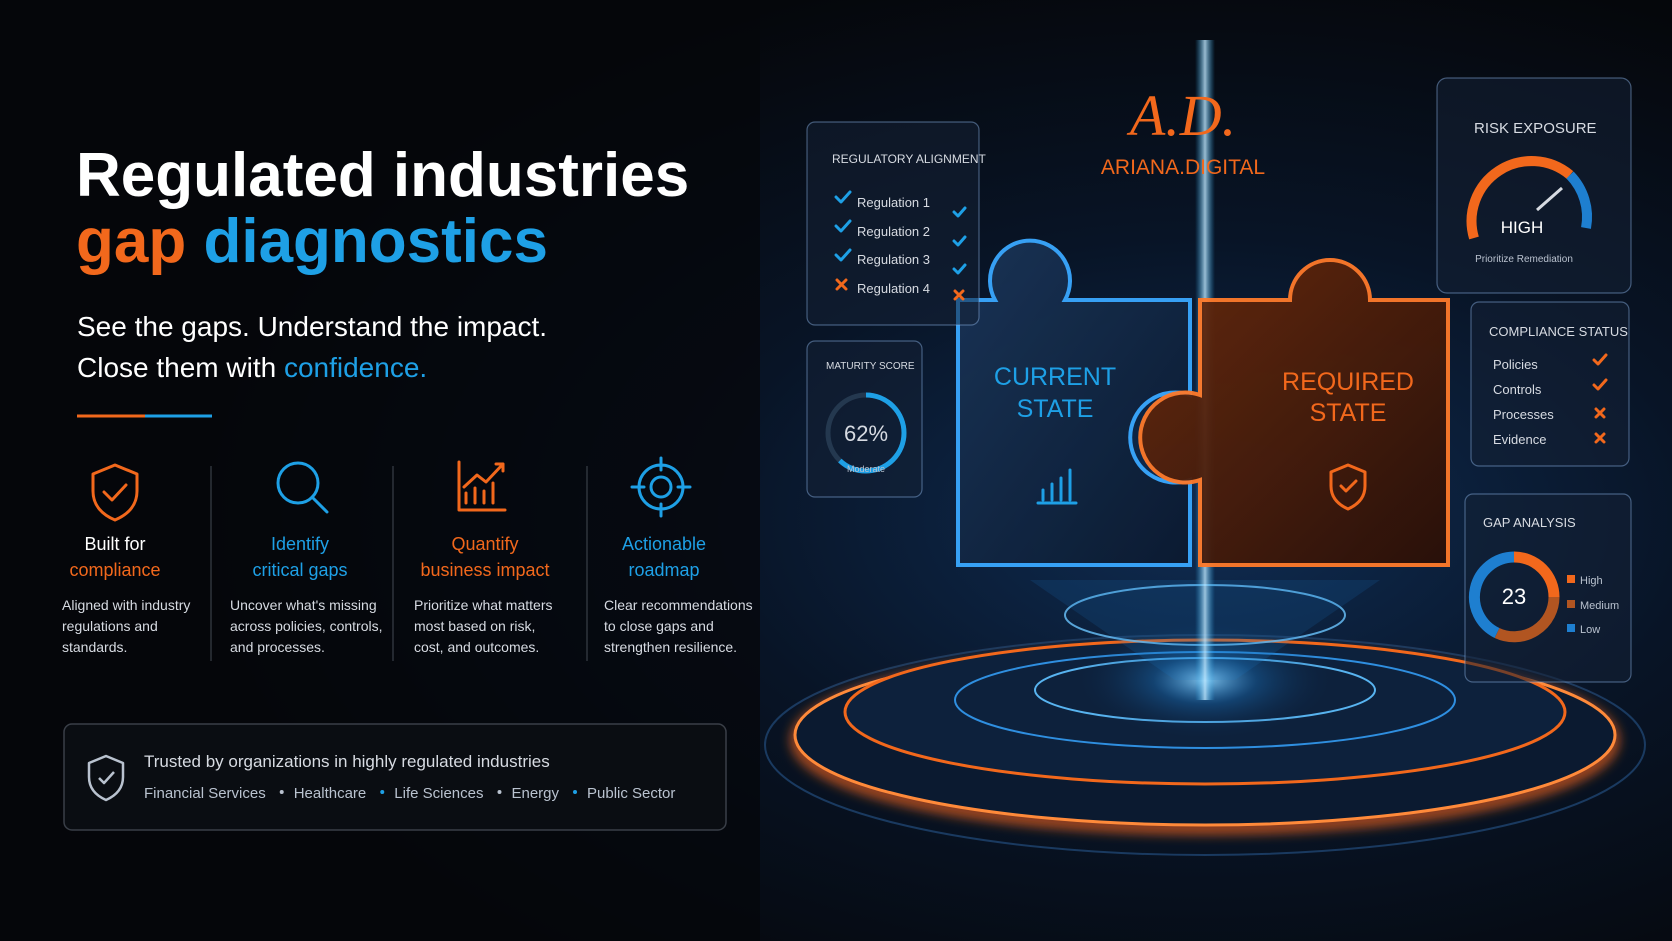 Image resolution: width=1672 pixels, height=941 pixels. Describe the element at coordinates (484, 570) in the screenshot. I see `feature-title: business impact` at that location.